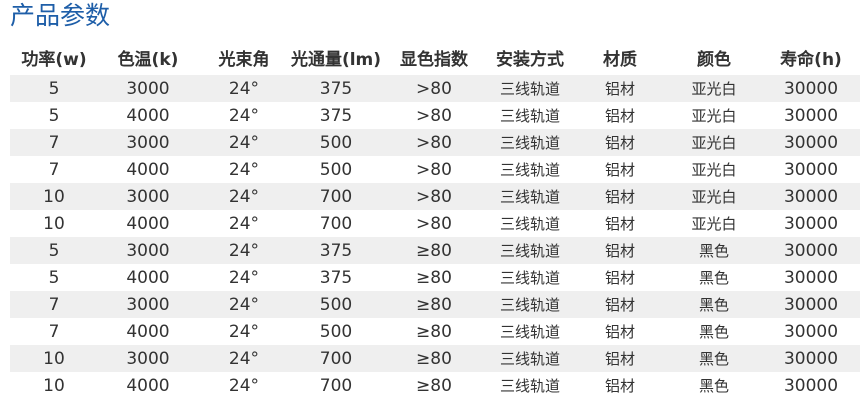 This screenshot has height=405, width=860. What do you see at coordinates (714, 59) in the screenshot?
I see `column-header: 颜色` at bounding box center [714, 59].